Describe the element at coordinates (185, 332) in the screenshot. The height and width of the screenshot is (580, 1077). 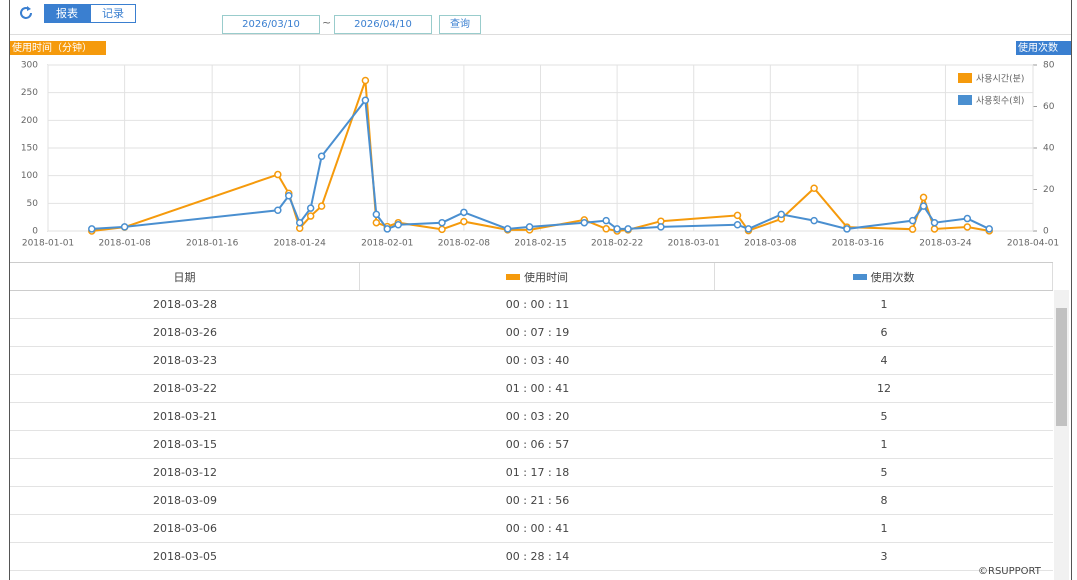
I see `table-cell: 2018-03-26` at that location.